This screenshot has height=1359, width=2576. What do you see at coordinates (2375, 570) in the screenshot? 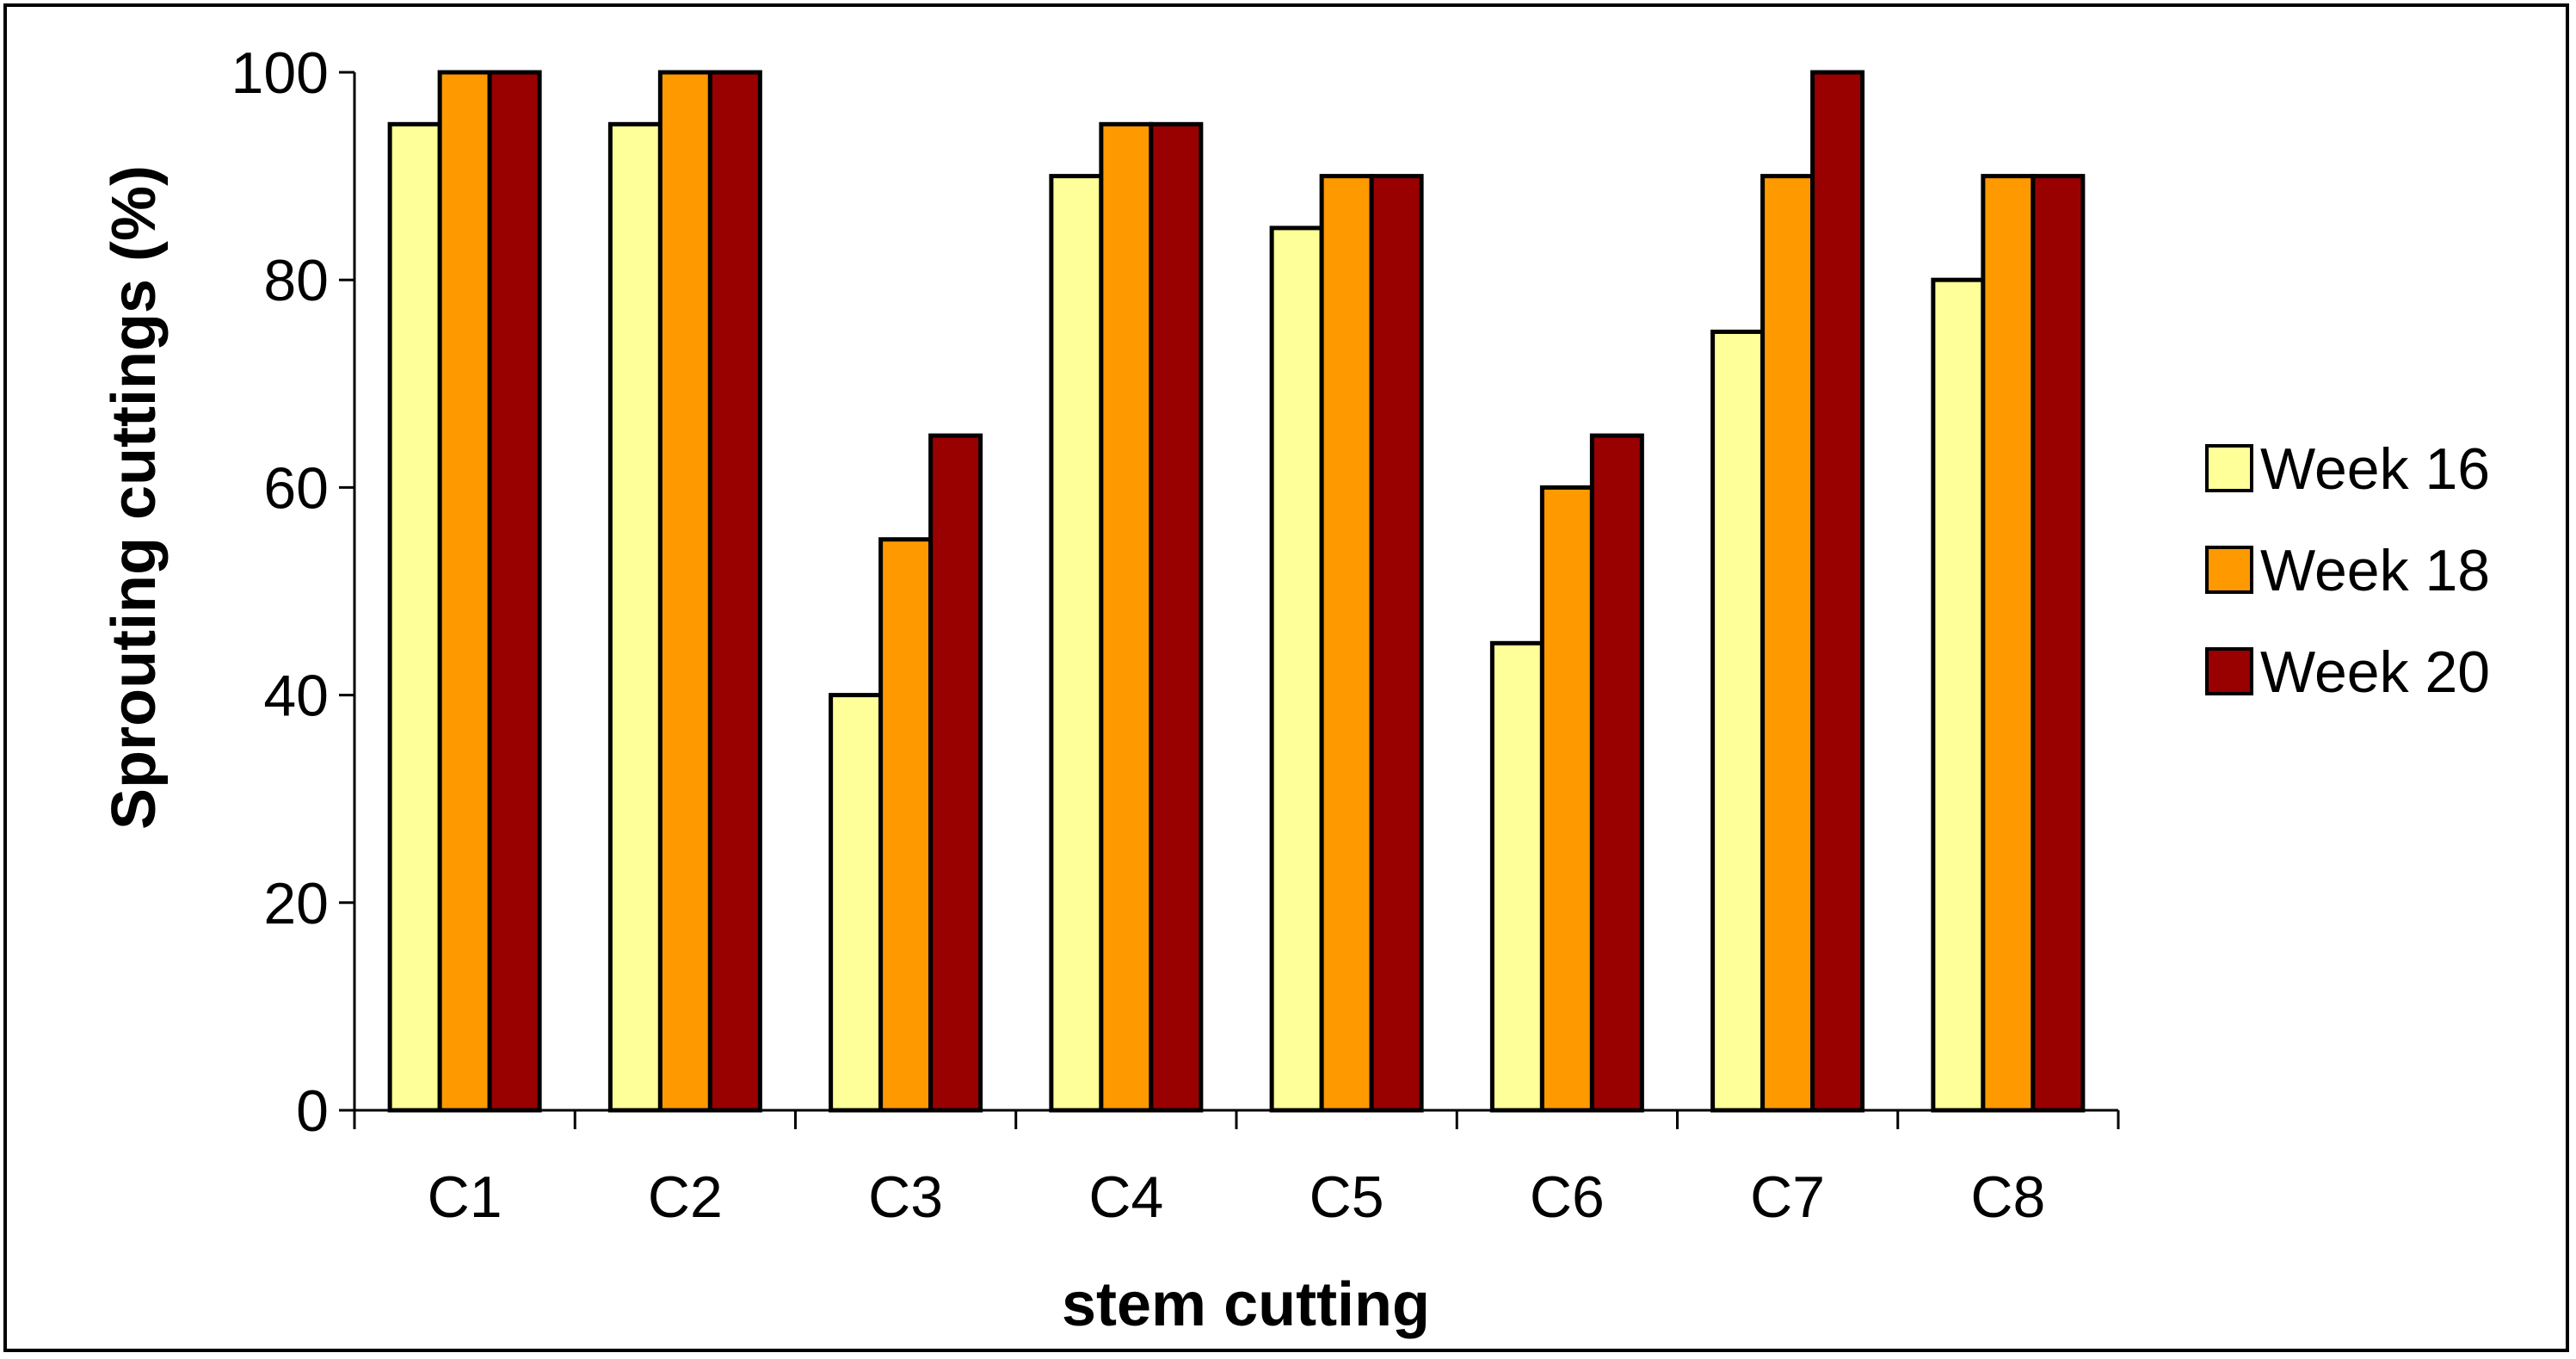
I see `legend-label: Week 18` at bounding box center [2375, 570].